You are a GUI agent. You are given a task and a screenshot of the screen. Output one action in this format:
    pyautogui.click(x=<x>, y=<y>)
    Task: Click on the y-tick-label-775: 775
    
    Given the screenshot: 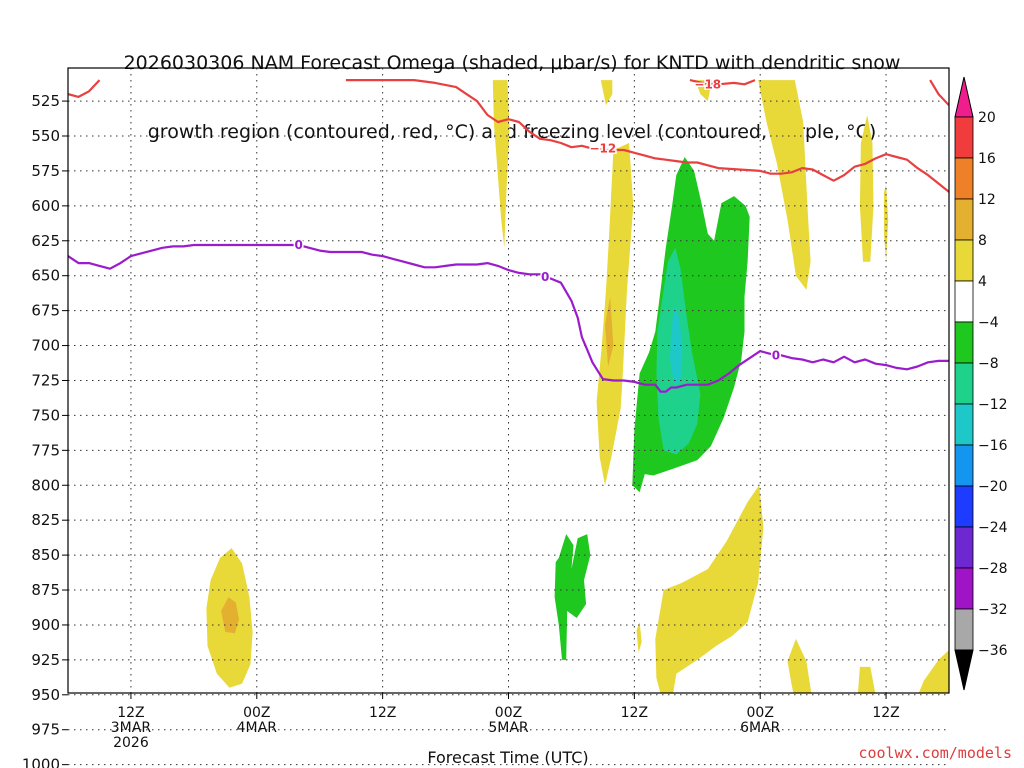 What is the action you would take?
    pyautogui.click(x=45, y=450)
    